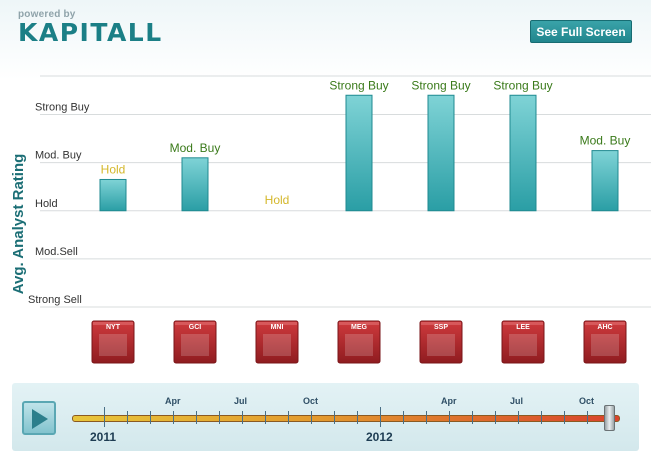 This screenshot has width=651, height=454. What do you see at coordinates (346, 418) in the screenshot?
I see `timeline-track` at bounding box center [346, 418].